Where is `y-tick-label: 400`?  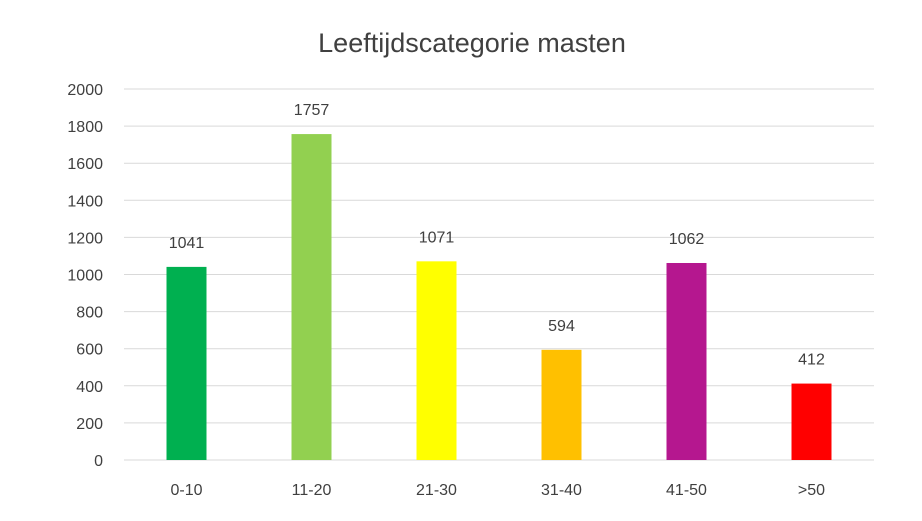 y-tick-label: 400 is located at coordinates (89, 387).